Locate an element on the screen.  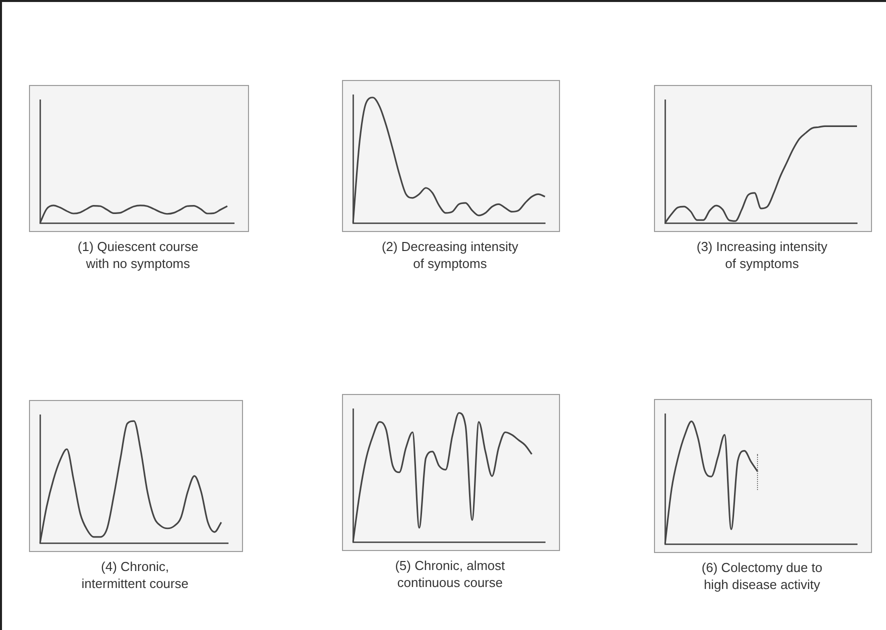
text: (1) Quiescent course with no symptoms is located at coordinates (138, 255).